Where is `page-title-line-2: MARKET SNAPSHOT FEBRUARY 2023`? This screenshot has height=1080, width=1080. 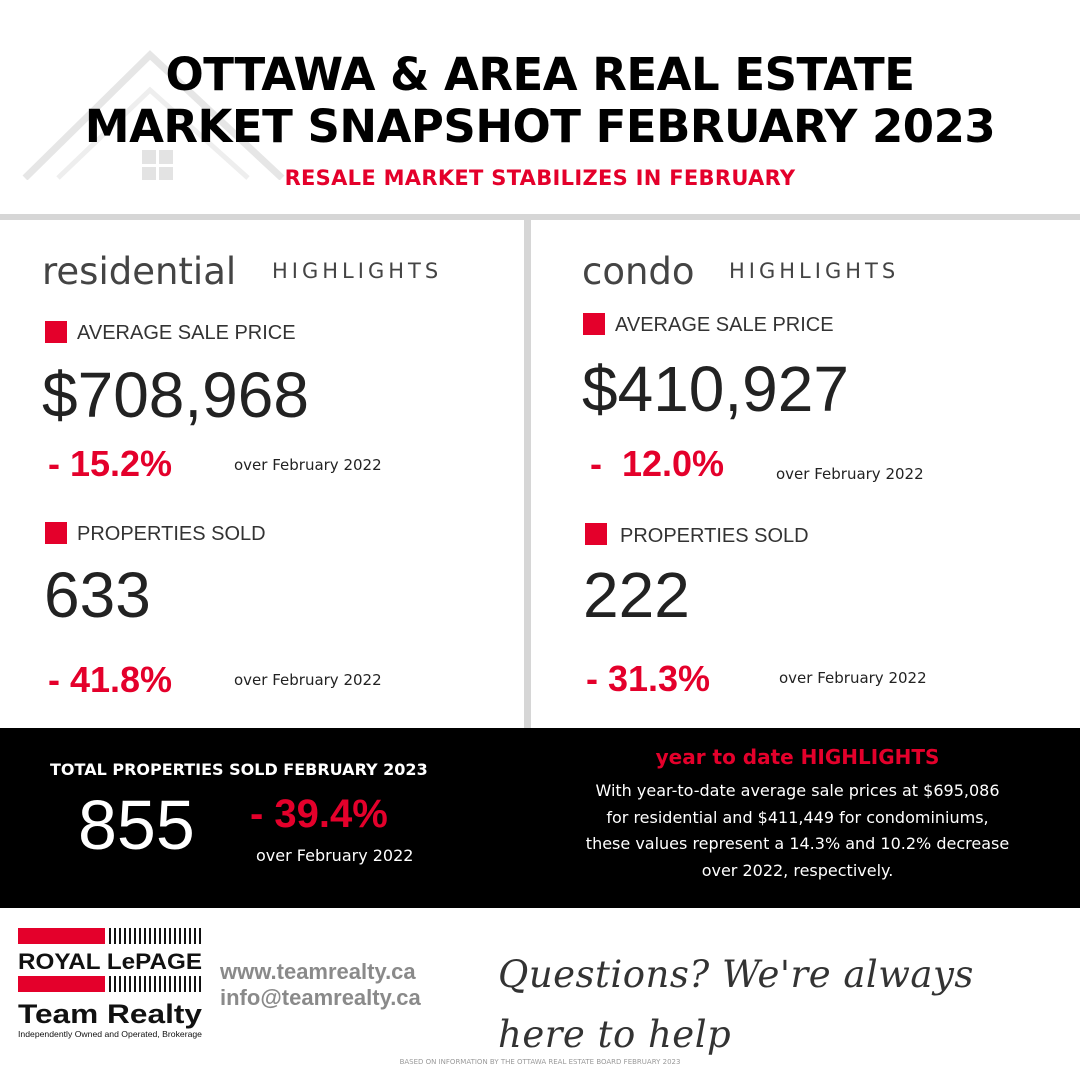 page-title-line-2: MARKET SNAPSHOT FEBRUARY 2023 is located at coordinates (540, 126).